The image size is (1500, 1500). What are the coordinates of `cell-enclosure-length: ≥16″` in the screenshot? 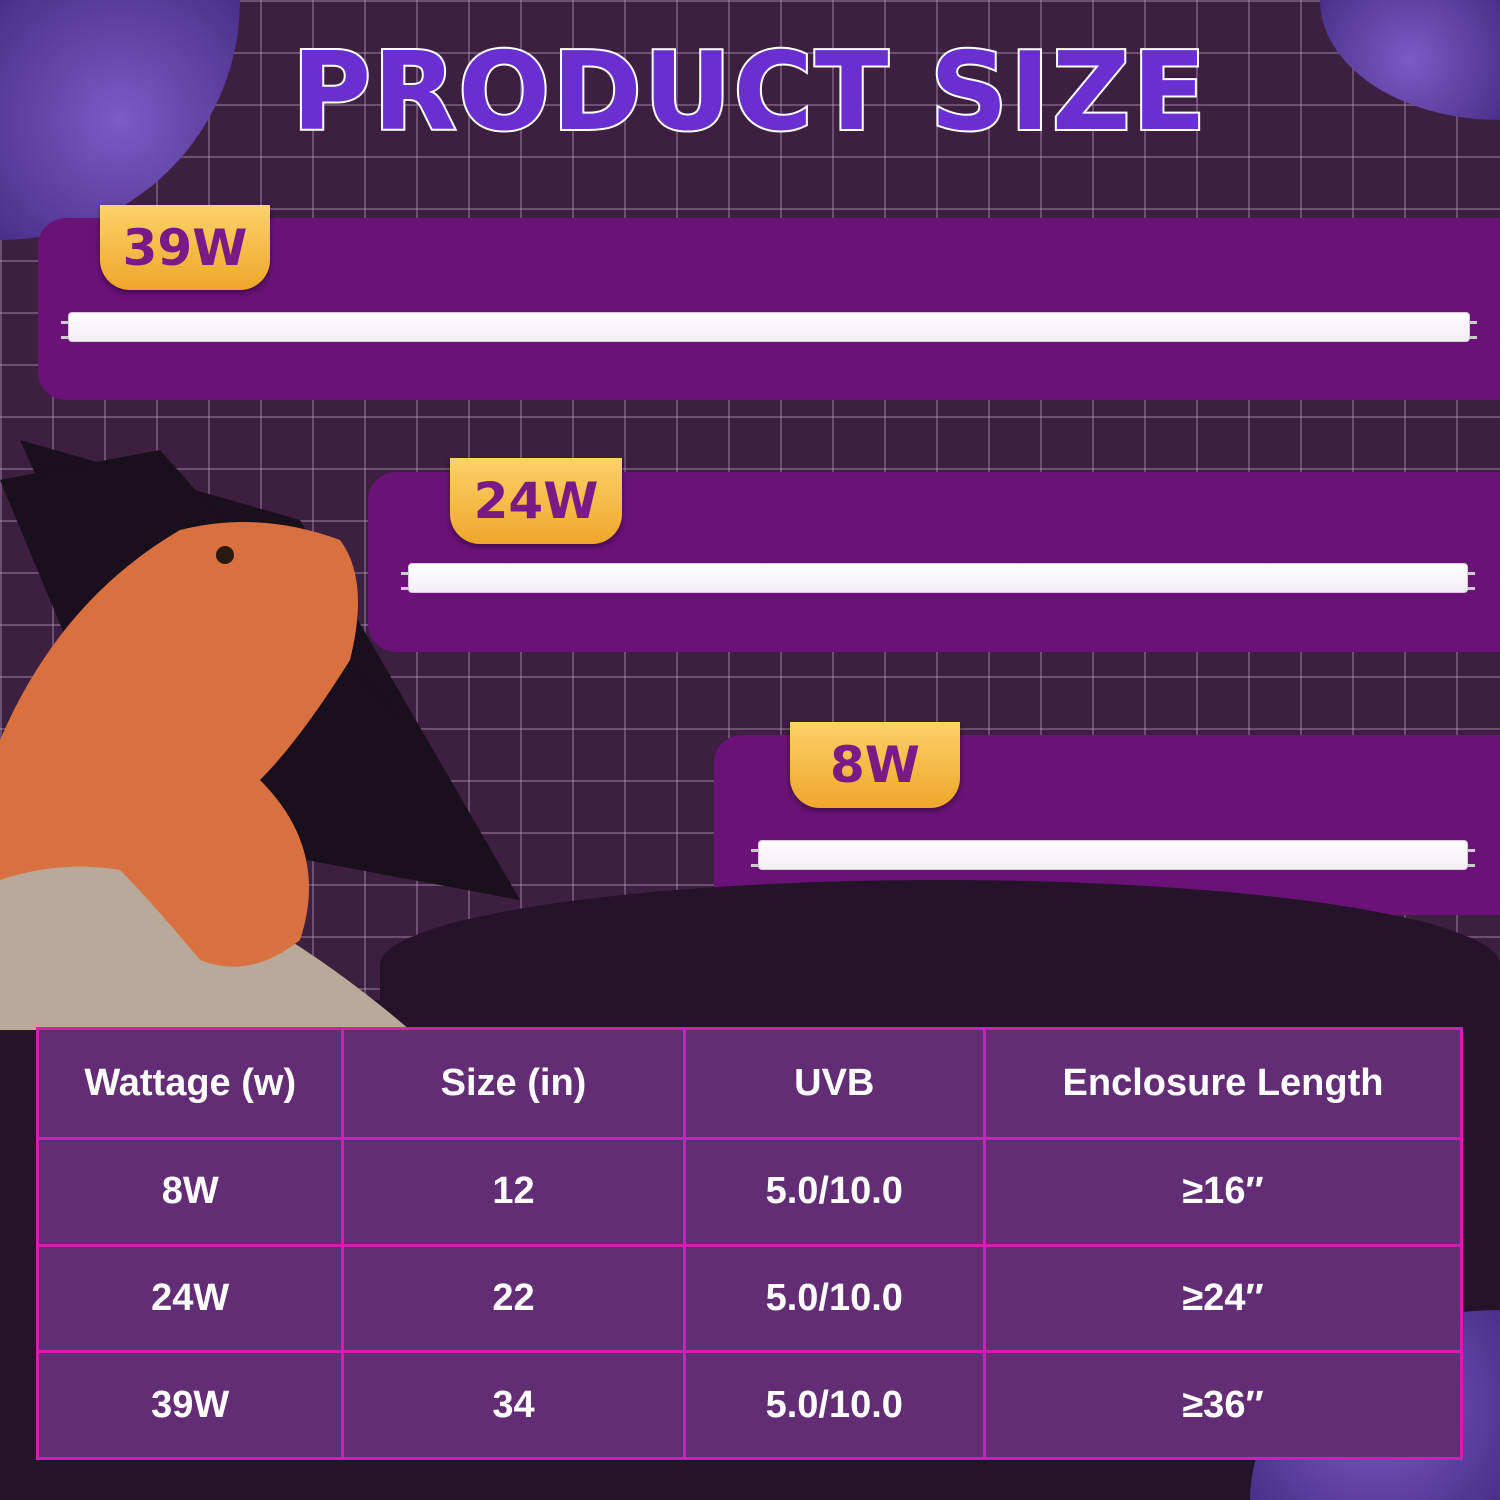 It's located at (1223, 1192).